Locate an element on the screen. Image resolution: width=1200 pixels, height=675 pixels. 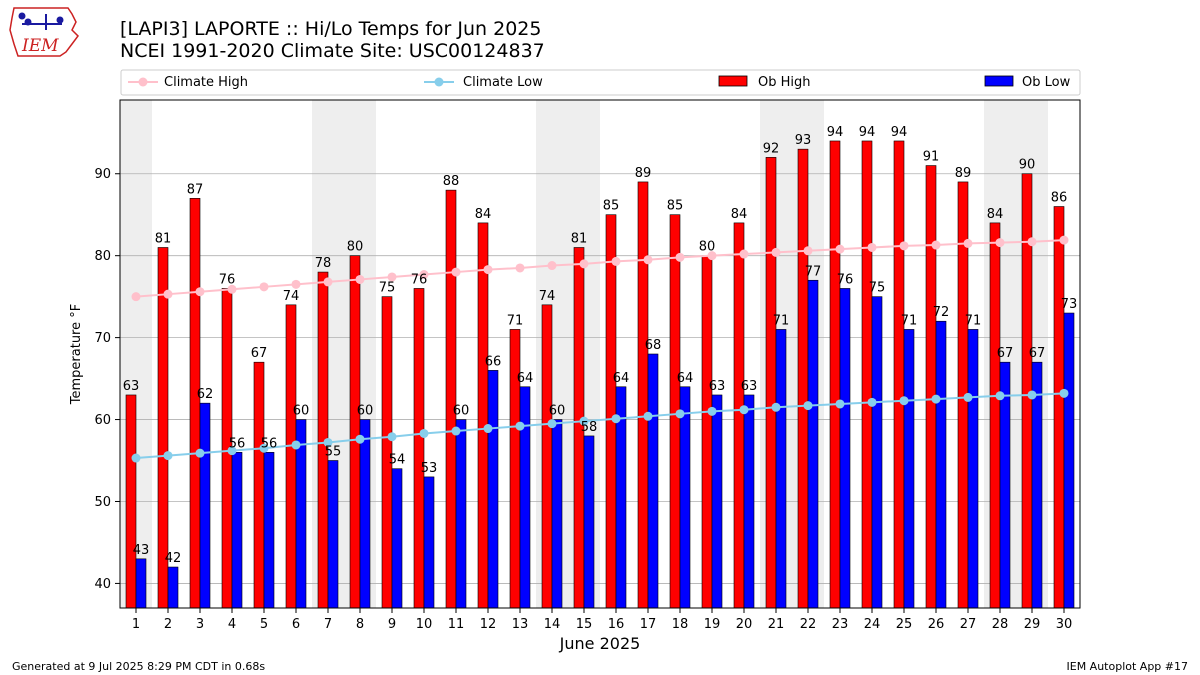
label-ob-low-day-27: 71 is located at coordinates (973, 320).